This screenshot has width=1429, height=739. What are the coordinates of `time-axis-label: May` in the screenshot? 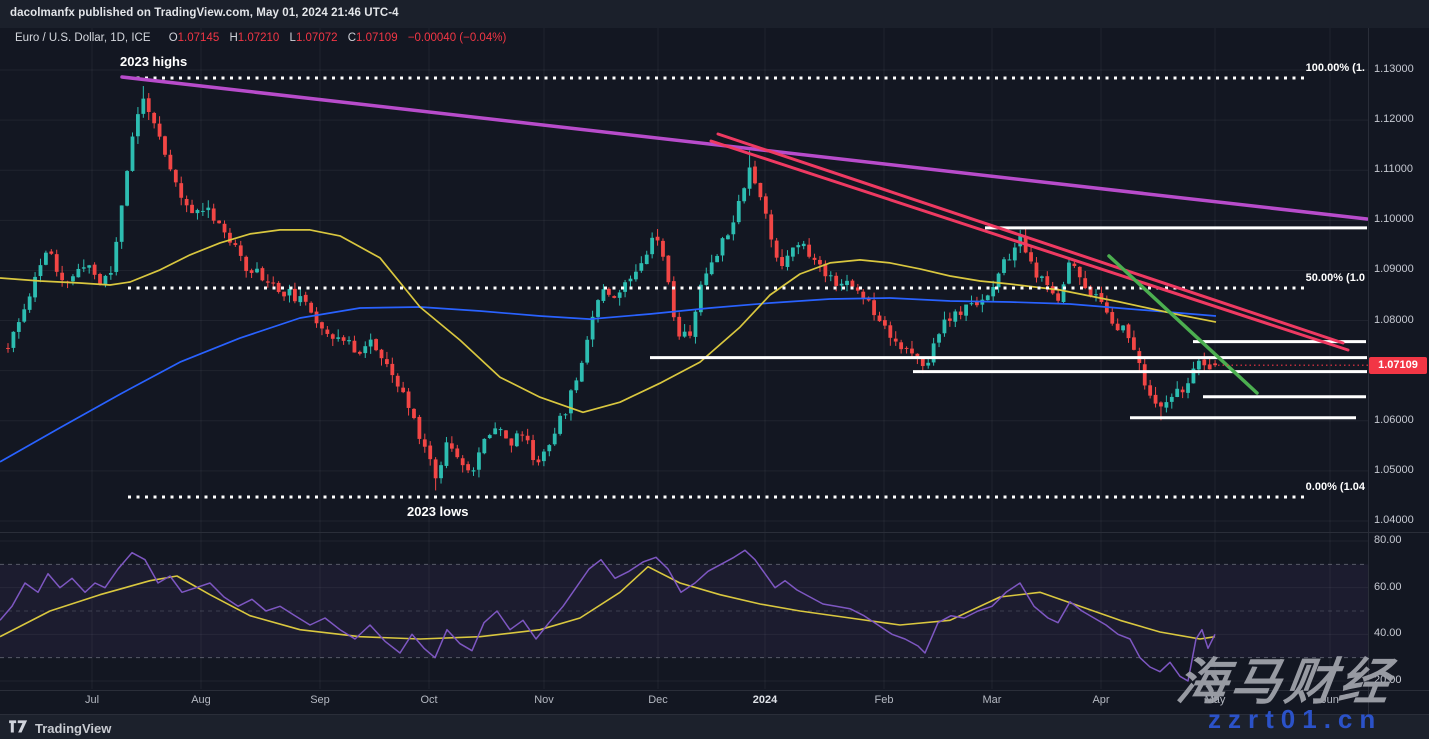 It's located at (1215, 700).